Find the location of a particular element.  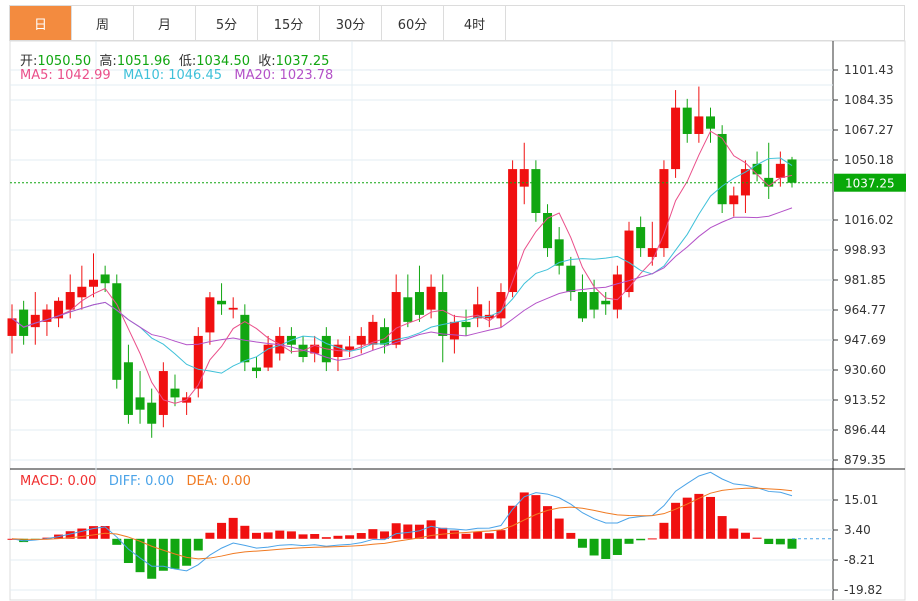

price-tick-label: 1050.18 is located at coordinates (869, 160).